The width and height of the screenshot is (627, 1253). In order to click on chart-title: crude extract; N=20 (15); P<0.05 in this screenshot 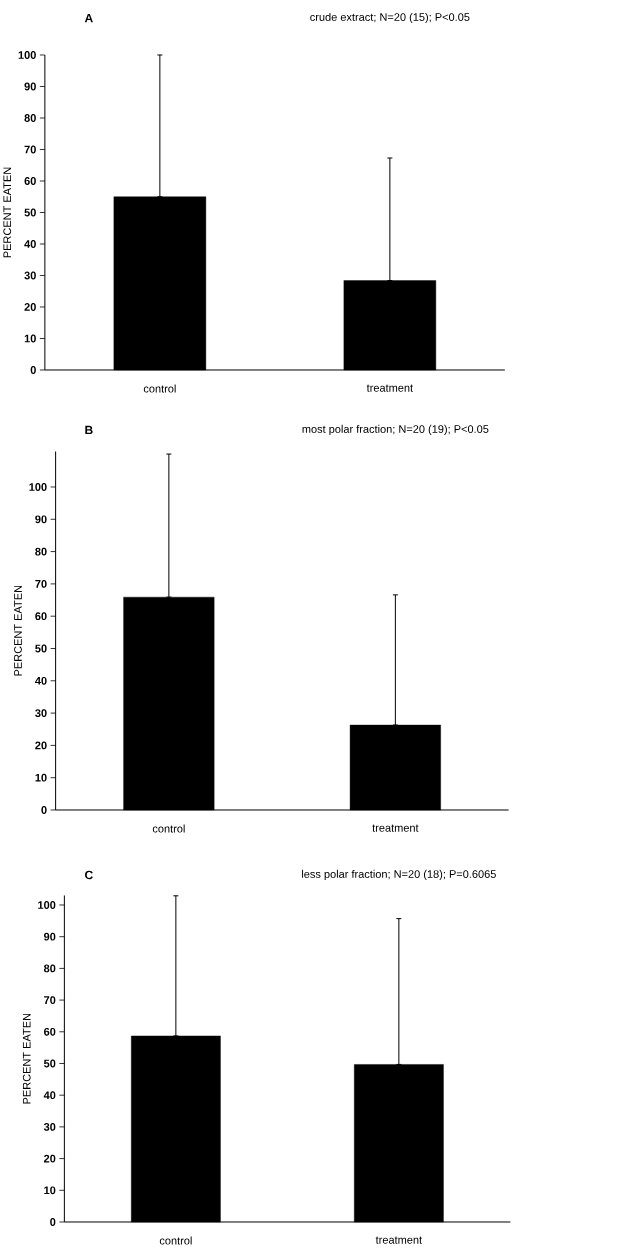, I will do `click(390, 18)`.